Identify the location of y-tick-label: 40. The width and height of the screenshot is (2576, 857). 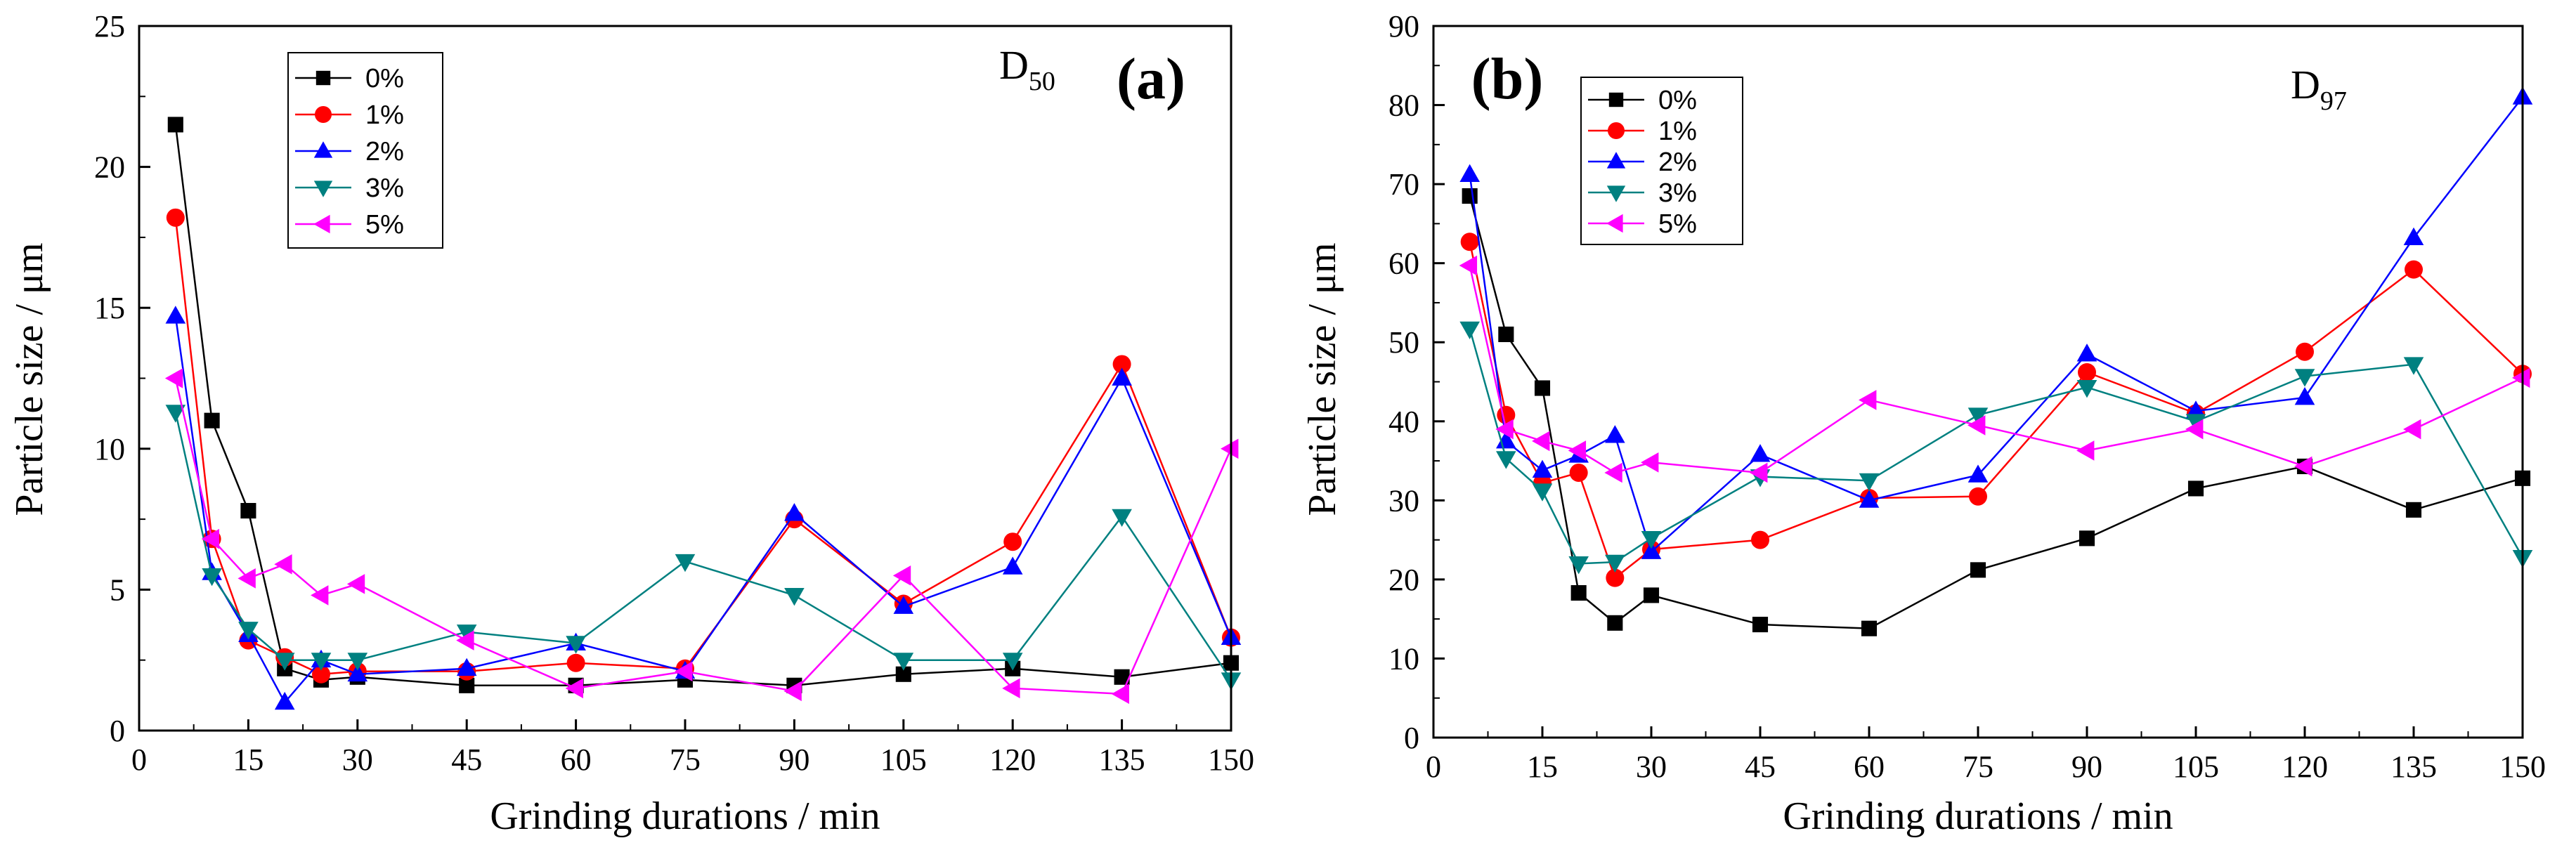
(1403, 422).